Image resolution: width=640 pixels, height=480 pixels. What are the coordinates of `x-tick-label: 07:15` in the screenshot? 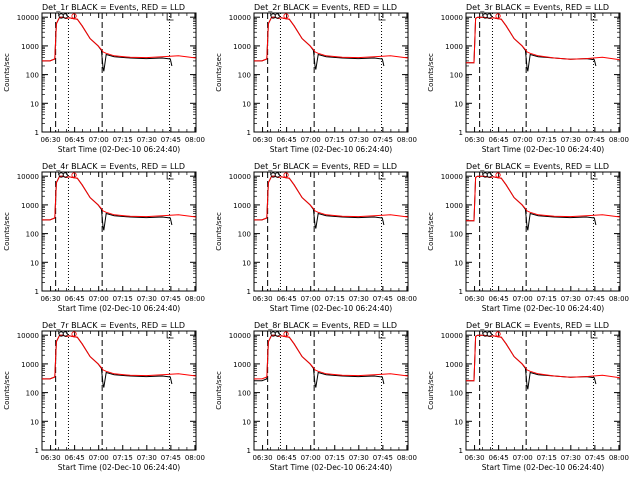 It's located at (335, 458).